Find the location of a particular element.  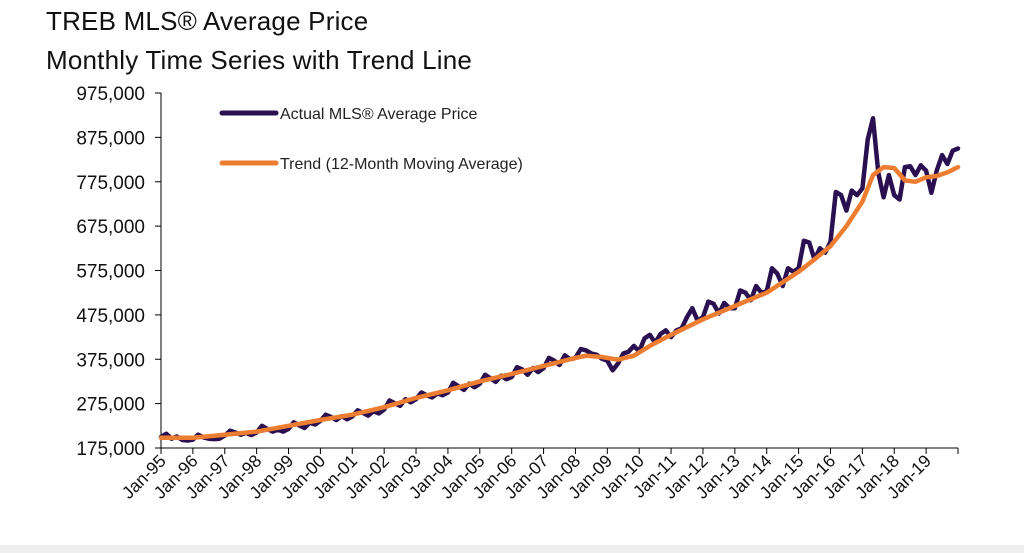

y-tick-label: 575,000 is located at coordinates (110, 272).